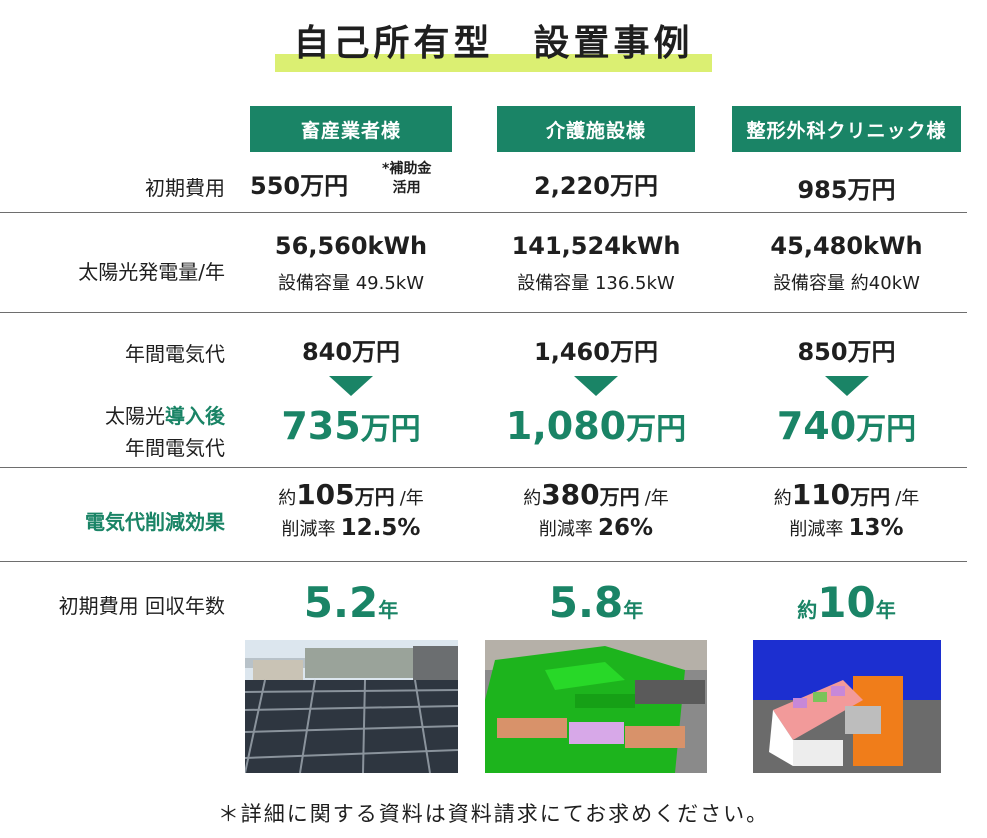  What do you see at coordinates (596, 283) in the screenshot?
I see `capacity-value-2: 設備容量 136.5kW` at bounding box center [596, 283].